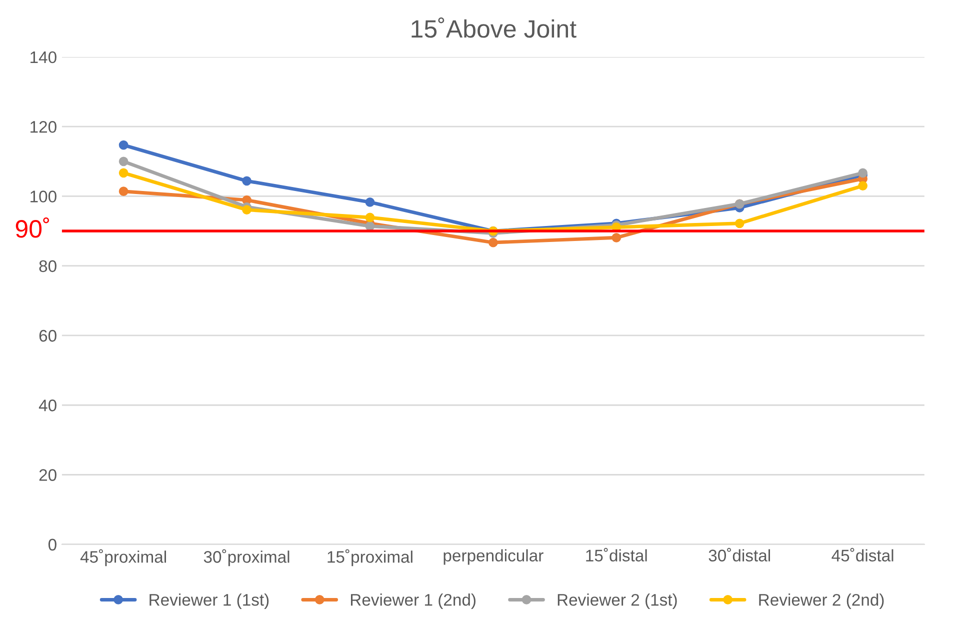 The width and height of the screenshot is (953, 633). What do you see at coordinates (209, 602) in the screenshot?
I see `legend-label: Reviewer 1 (1st)` at bounding box center [209, 602].